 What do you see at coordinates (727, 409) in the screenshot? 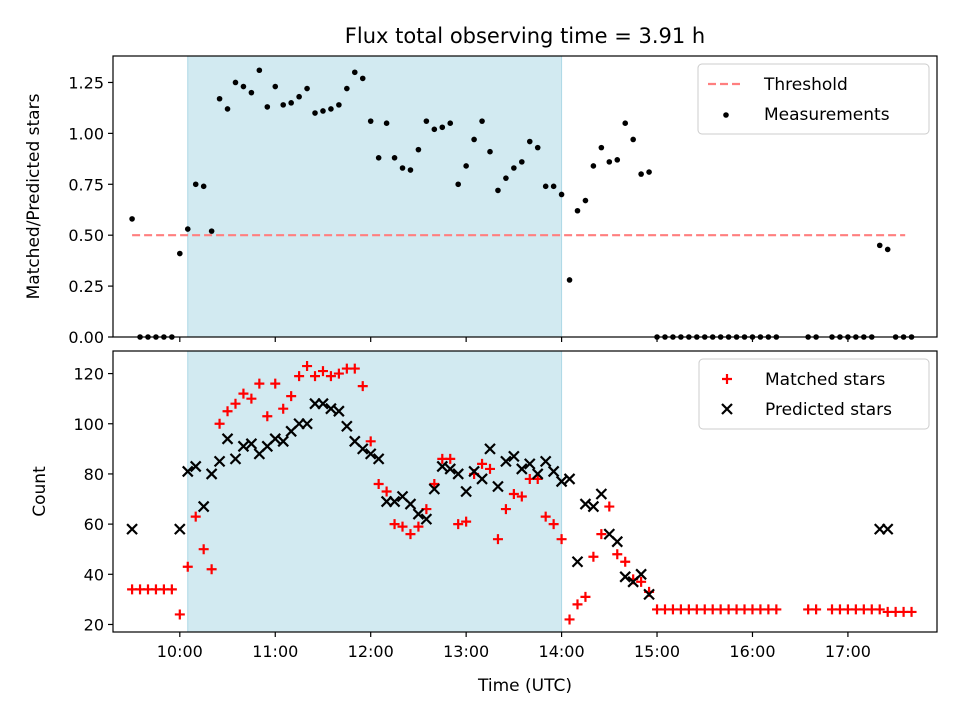
I see `legend-predicted-swatch` at bounding box center [727, 409].